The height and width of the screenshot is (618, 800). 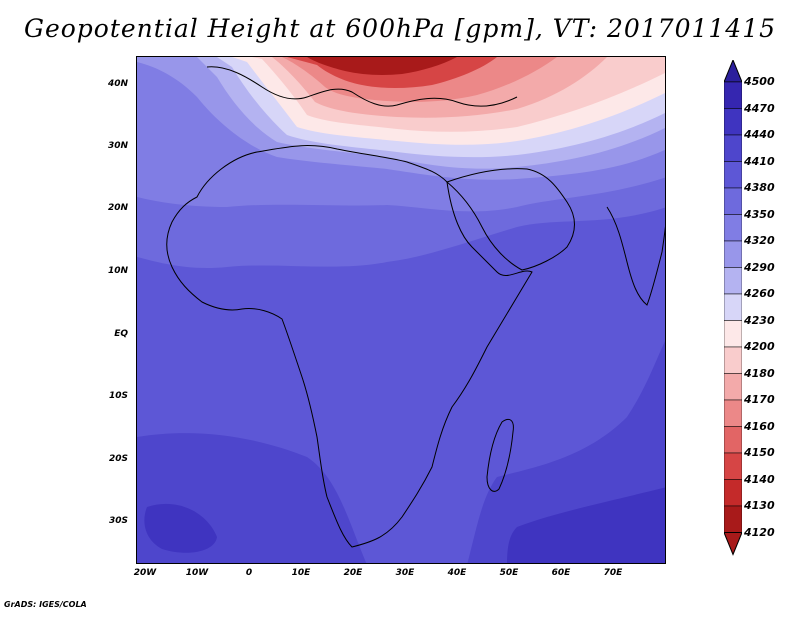 I want to click on colorbar-label: 4120, so click(x=759, y=532).